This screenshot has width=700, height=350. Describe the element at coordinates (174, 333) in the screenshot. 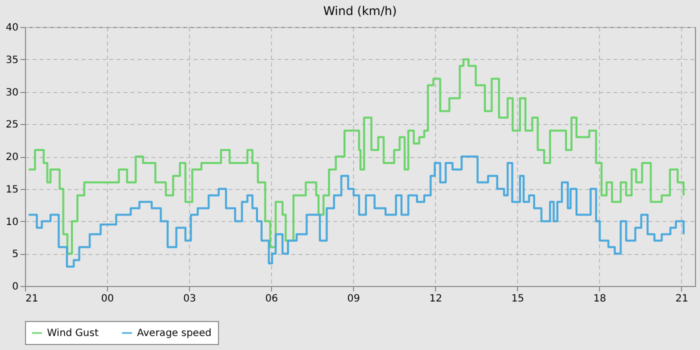

I see `legend-label: Average speed` at that location.